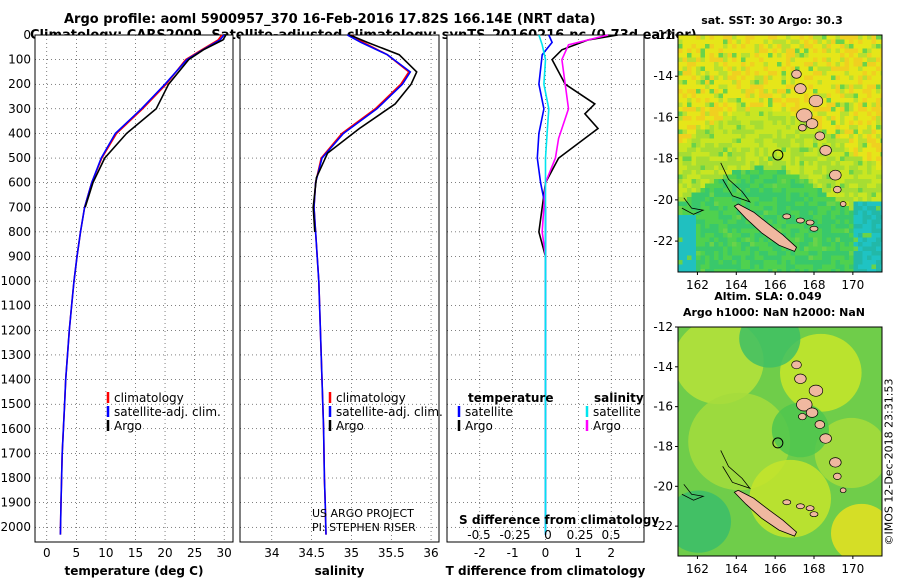  What do you see at coordinates (15, 281) in the screenshot?
I see `y-tick-label: 1000` at bounding box center [15, 281].